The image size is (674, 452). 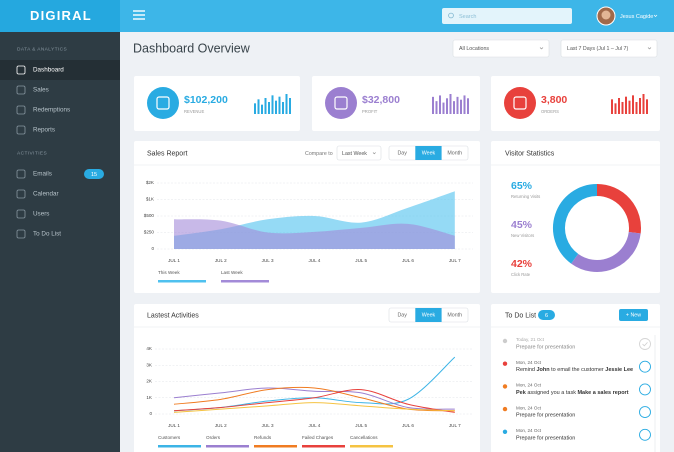 I want to click on new-button-label: + New, so click(x=633, y=316).